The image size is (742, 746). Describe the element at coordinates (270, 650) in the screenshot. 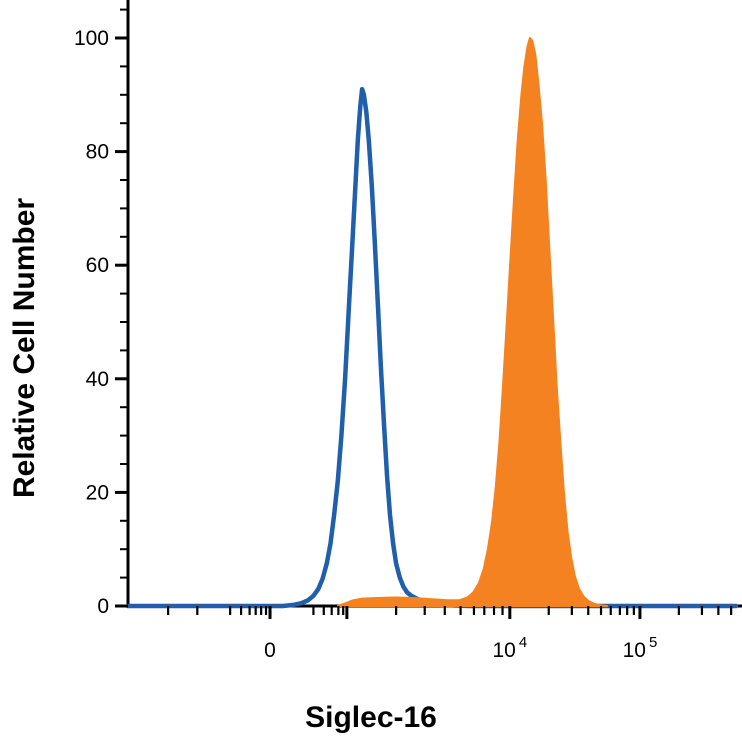

I see `x-tick-label: 0` at that location.